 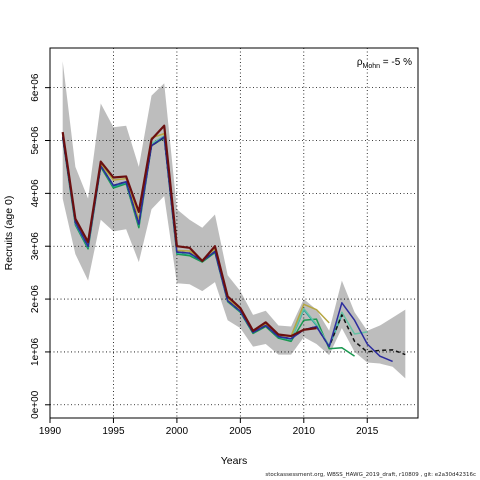 I want to click on y-tick-label: 5e+06, so click(x=35, y=140).